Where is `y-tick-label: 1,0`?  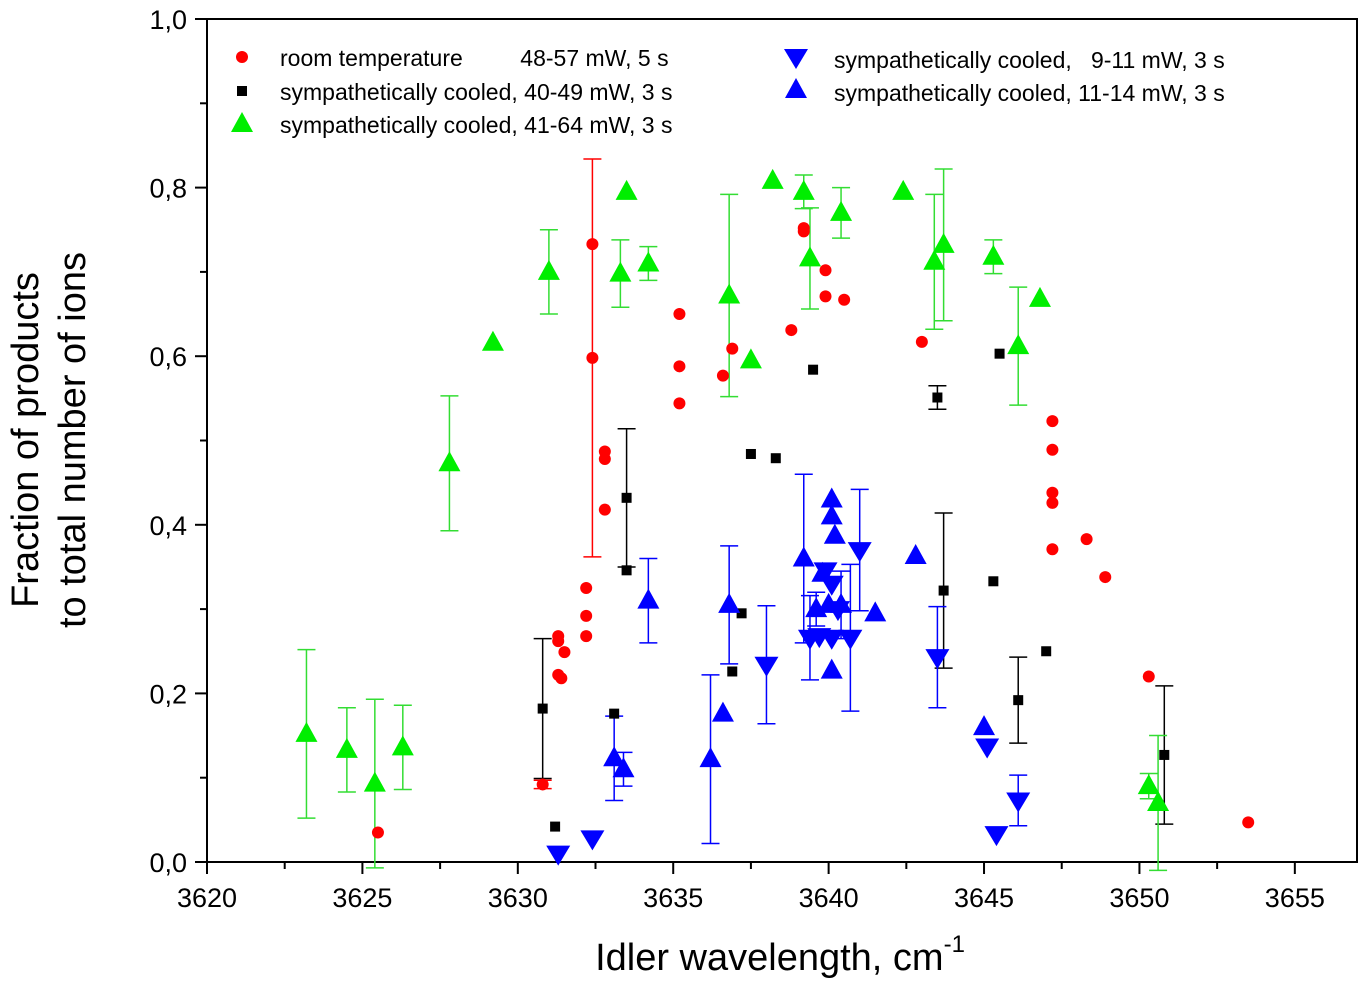
y-tick-label: 1,0 is located at coordinates (168, 20).